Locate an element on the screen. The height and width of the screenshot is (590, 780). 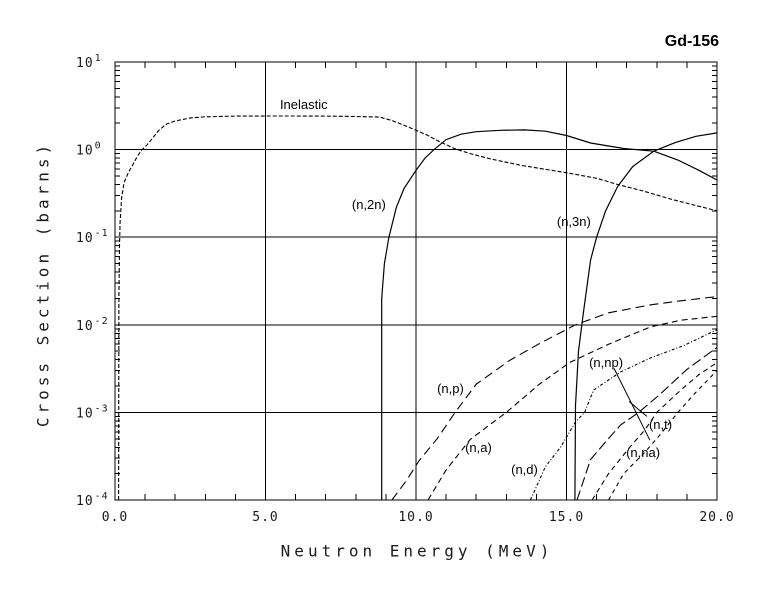
x-tick-label: 20.0 is located at coordinates (716, 517).